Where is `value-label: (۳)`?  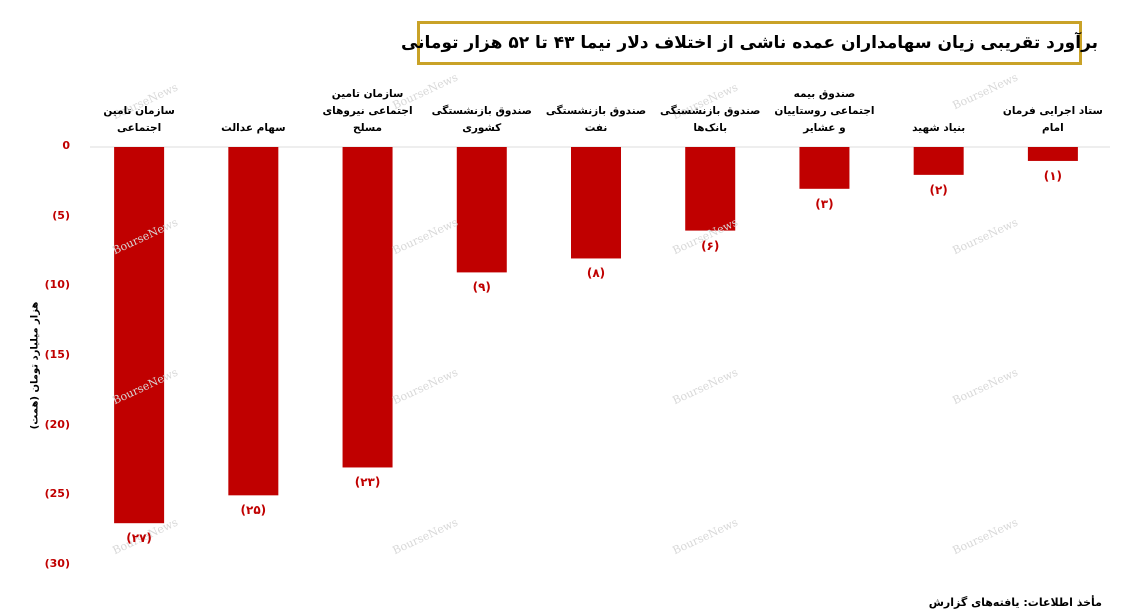
value-label: (۳) is located at coordinates (824, 203).